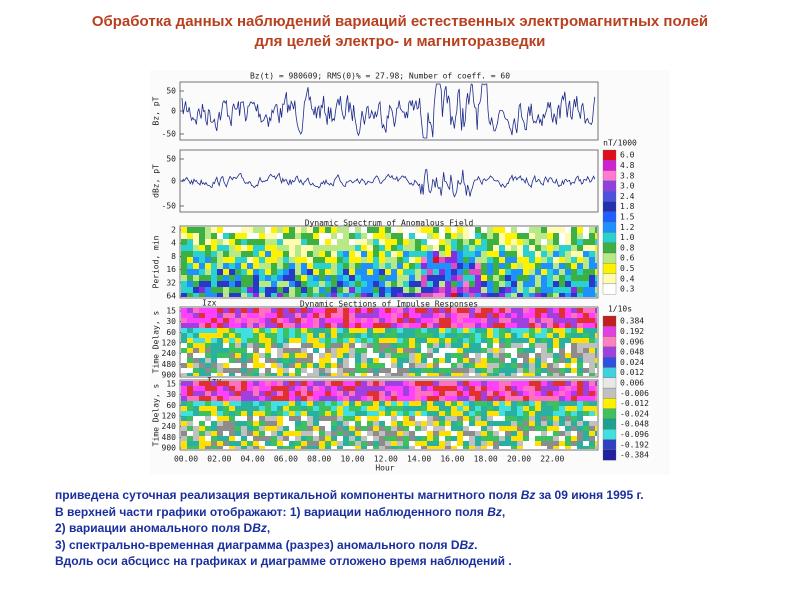  What do you see at coordinates (389, 415) in the screenshot?
I see `panel-frame` at bounding box center [389, 415].